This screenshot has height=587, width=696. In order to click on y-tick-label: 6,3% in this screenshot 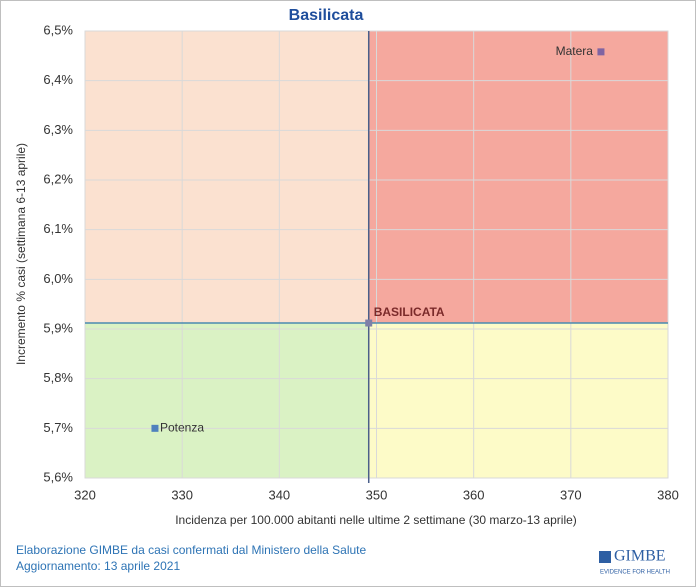, I will do `click(58, 129)`.